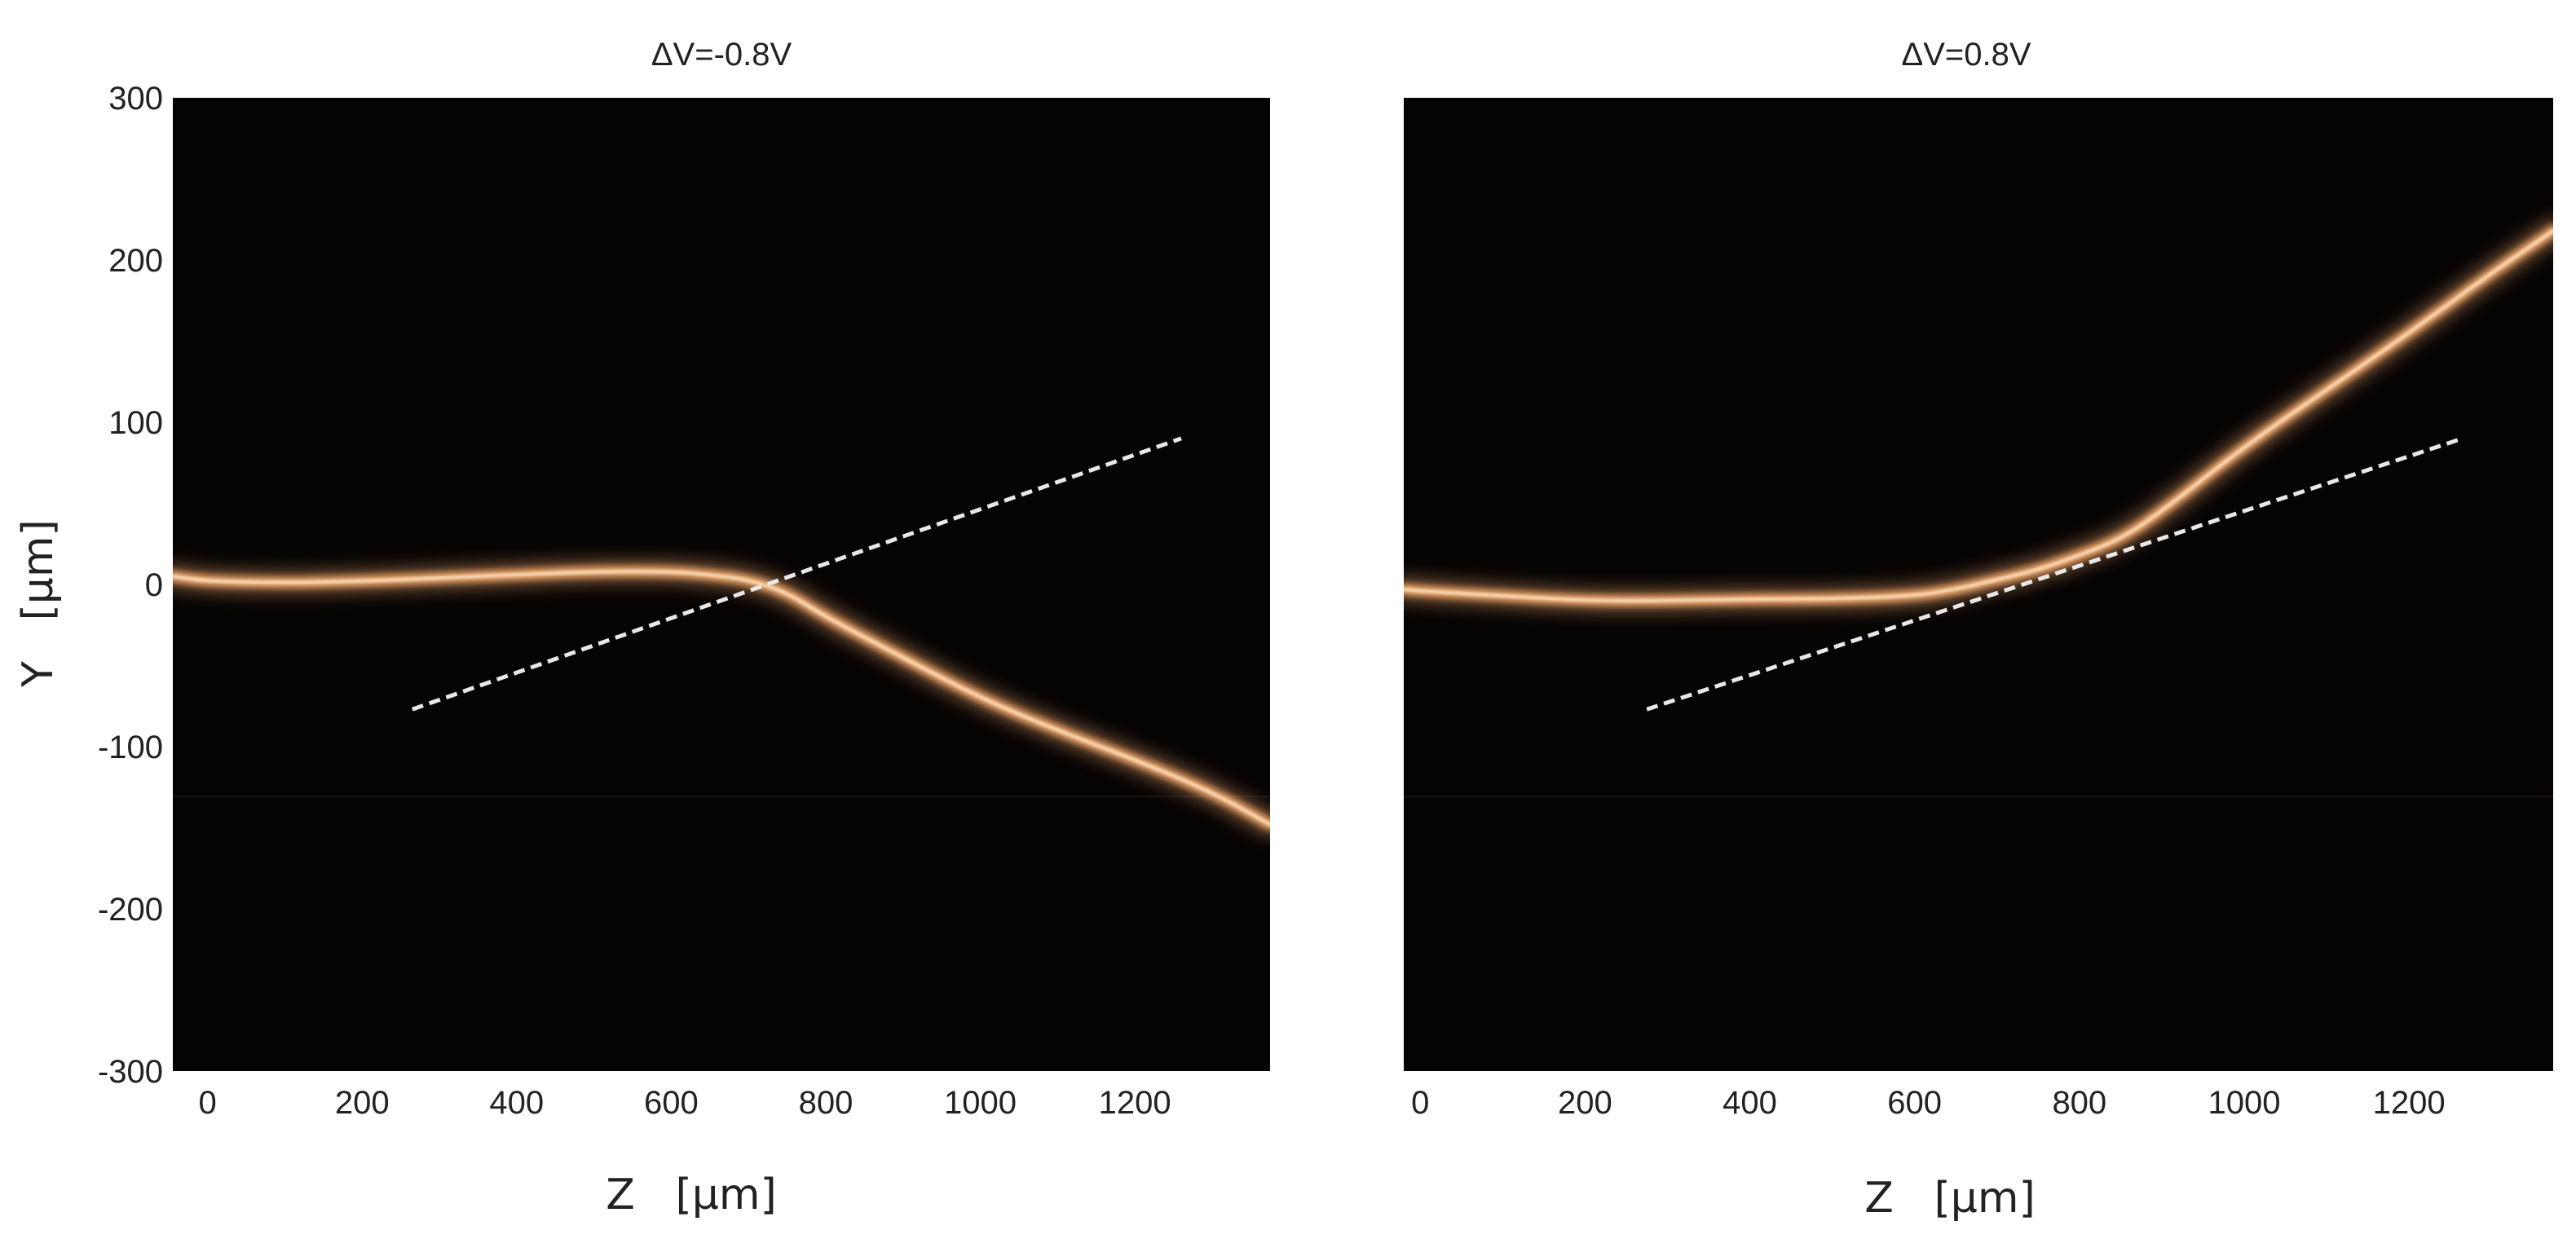  What do you see at coordinates (135, 261) in the screenshot?
I see `p0-y-tick-label: 200` at bounding box center [135, 261].